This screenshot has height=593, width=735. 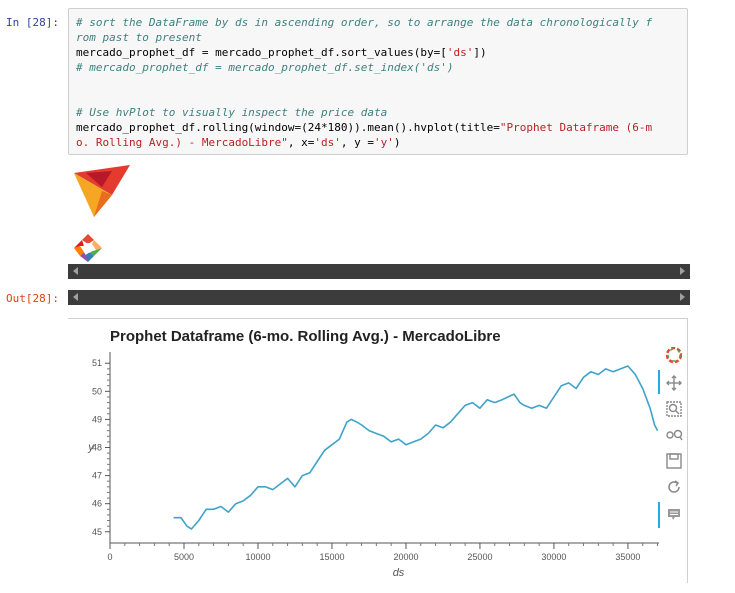 I want to click on y-axis-label: y, so click(x=91, y=448).